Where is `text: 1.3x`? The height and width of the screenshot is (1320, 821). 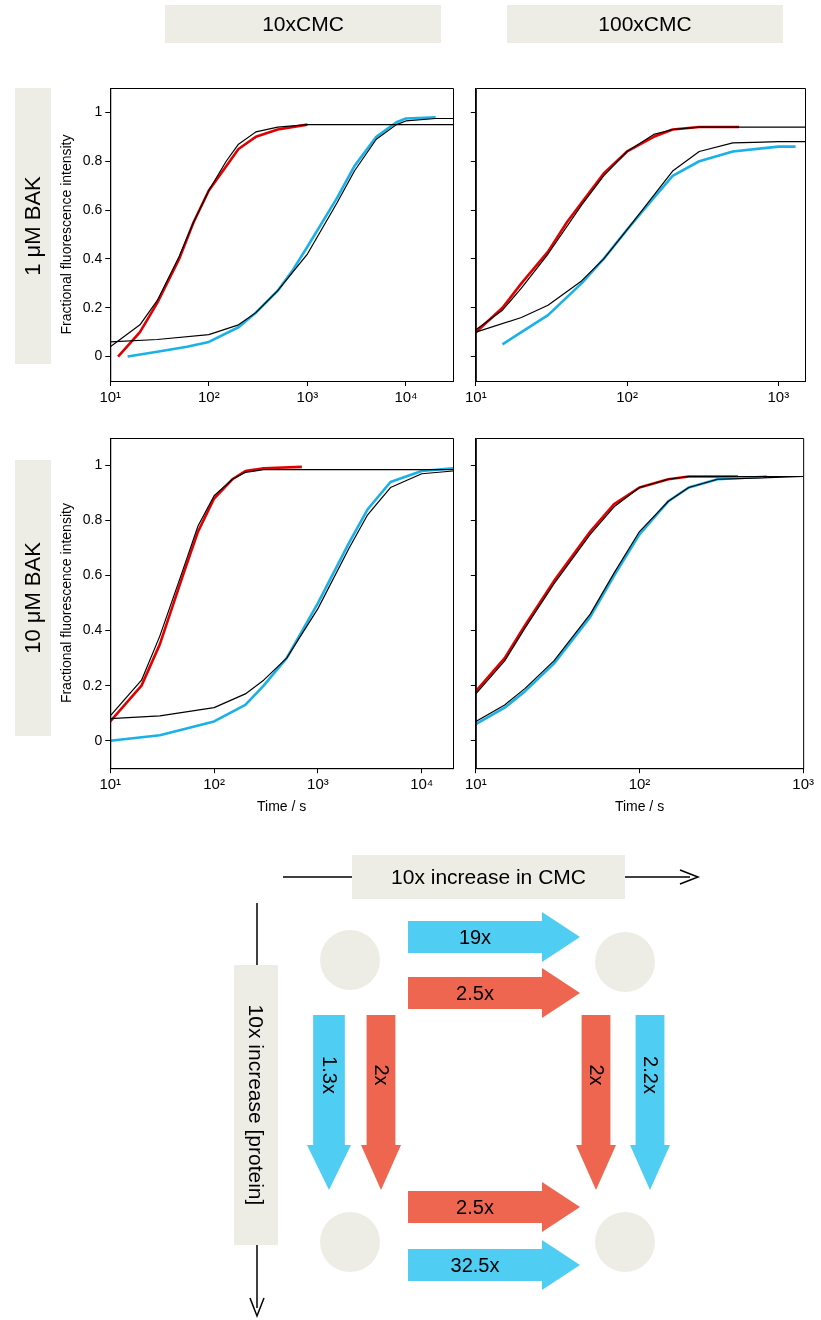 text: 1.3x is located at coordinates (329, 1075).